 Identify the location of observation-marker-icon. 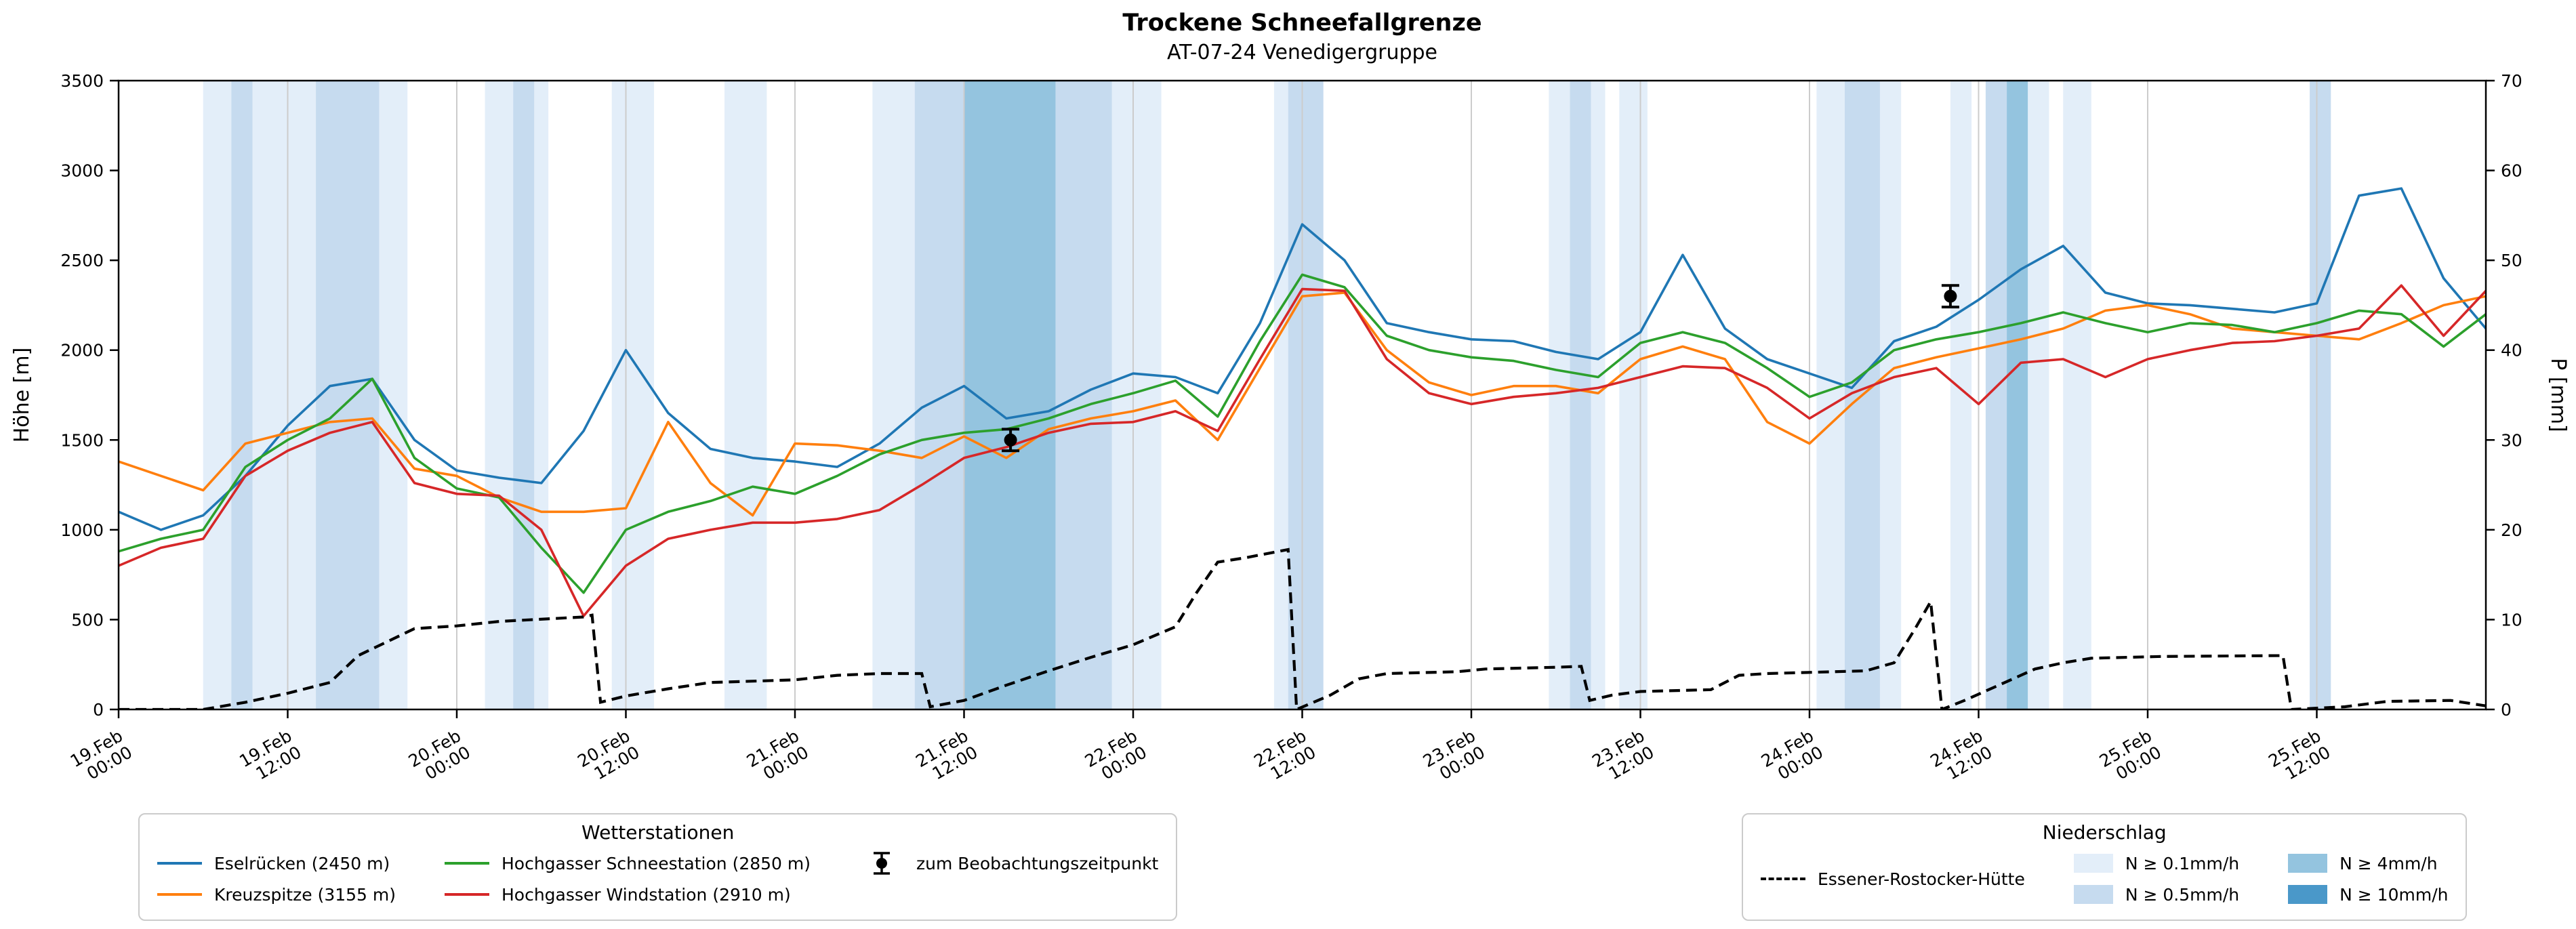
(883, 863).